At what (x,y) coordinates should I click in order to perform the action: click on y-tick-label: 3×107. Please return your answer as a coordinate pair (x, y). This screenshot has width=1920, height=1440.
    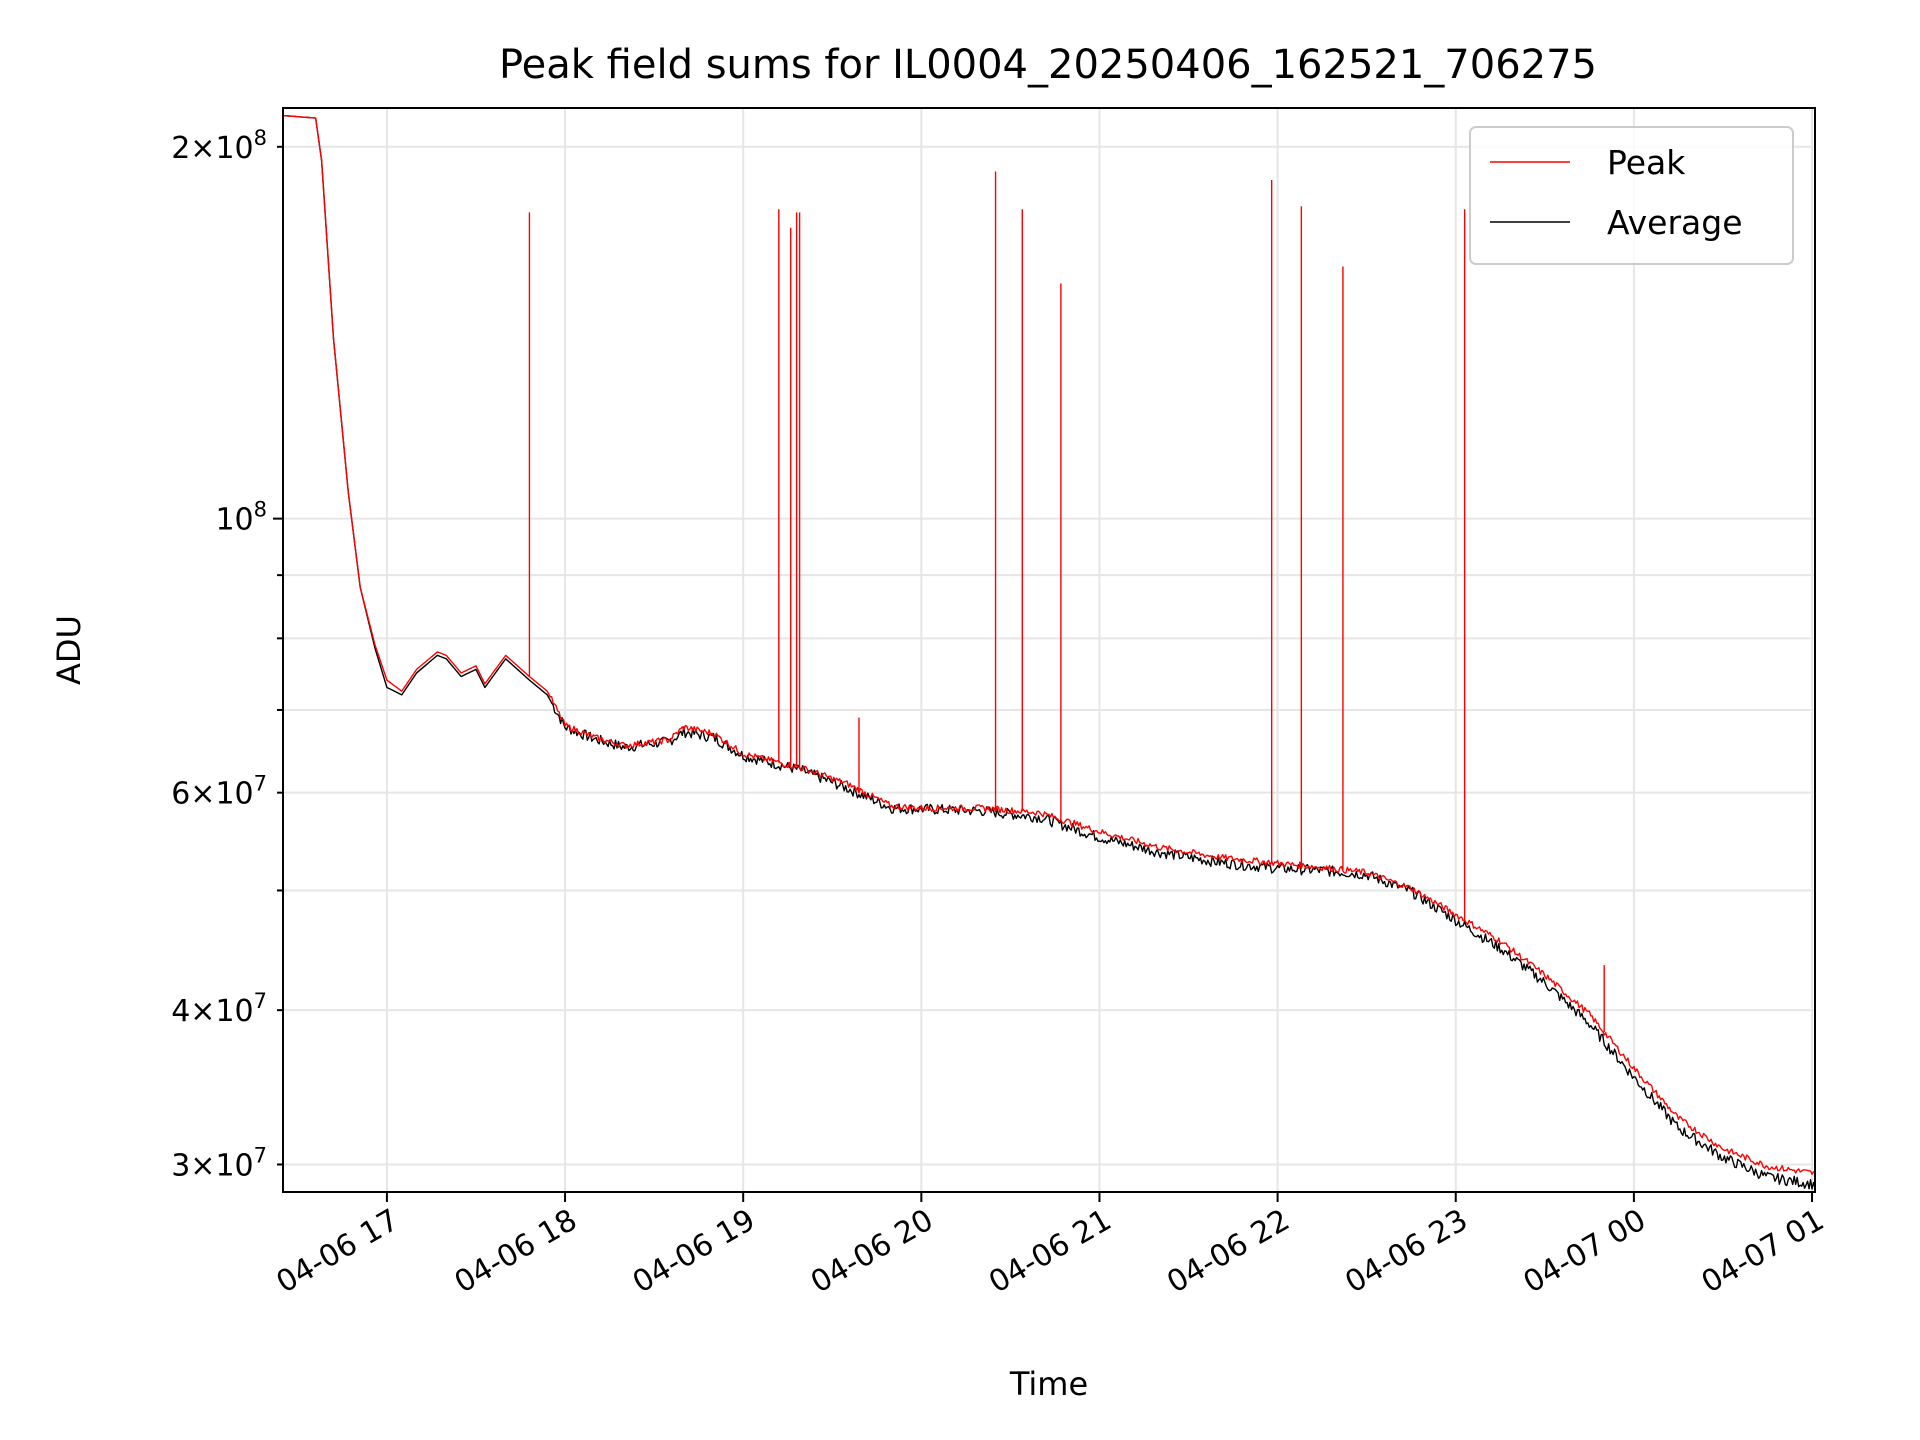
    Looking at the image, I should click on (219, 1163).